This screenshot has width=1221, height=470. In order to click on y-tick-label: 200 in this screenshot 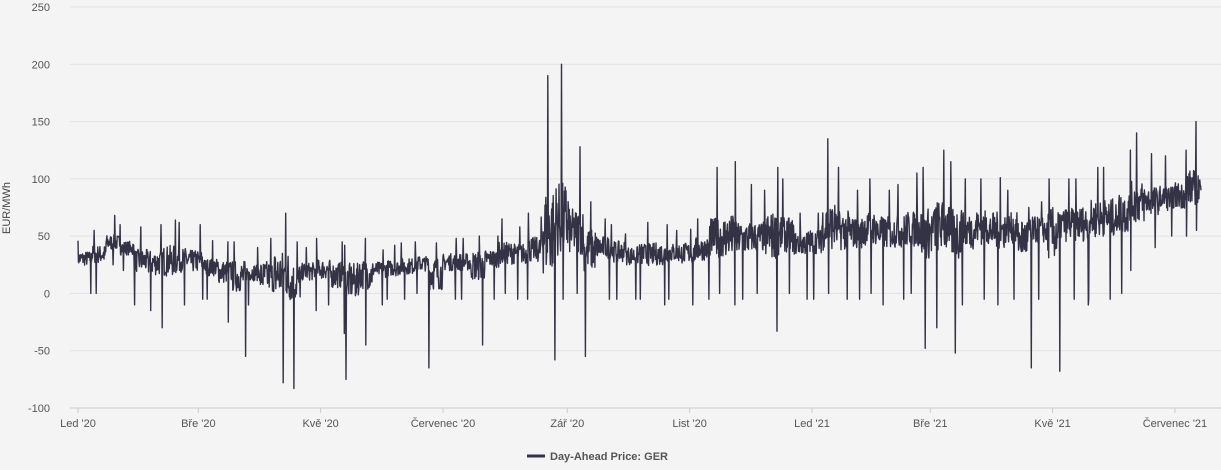, I will do `click(41, 65)`.